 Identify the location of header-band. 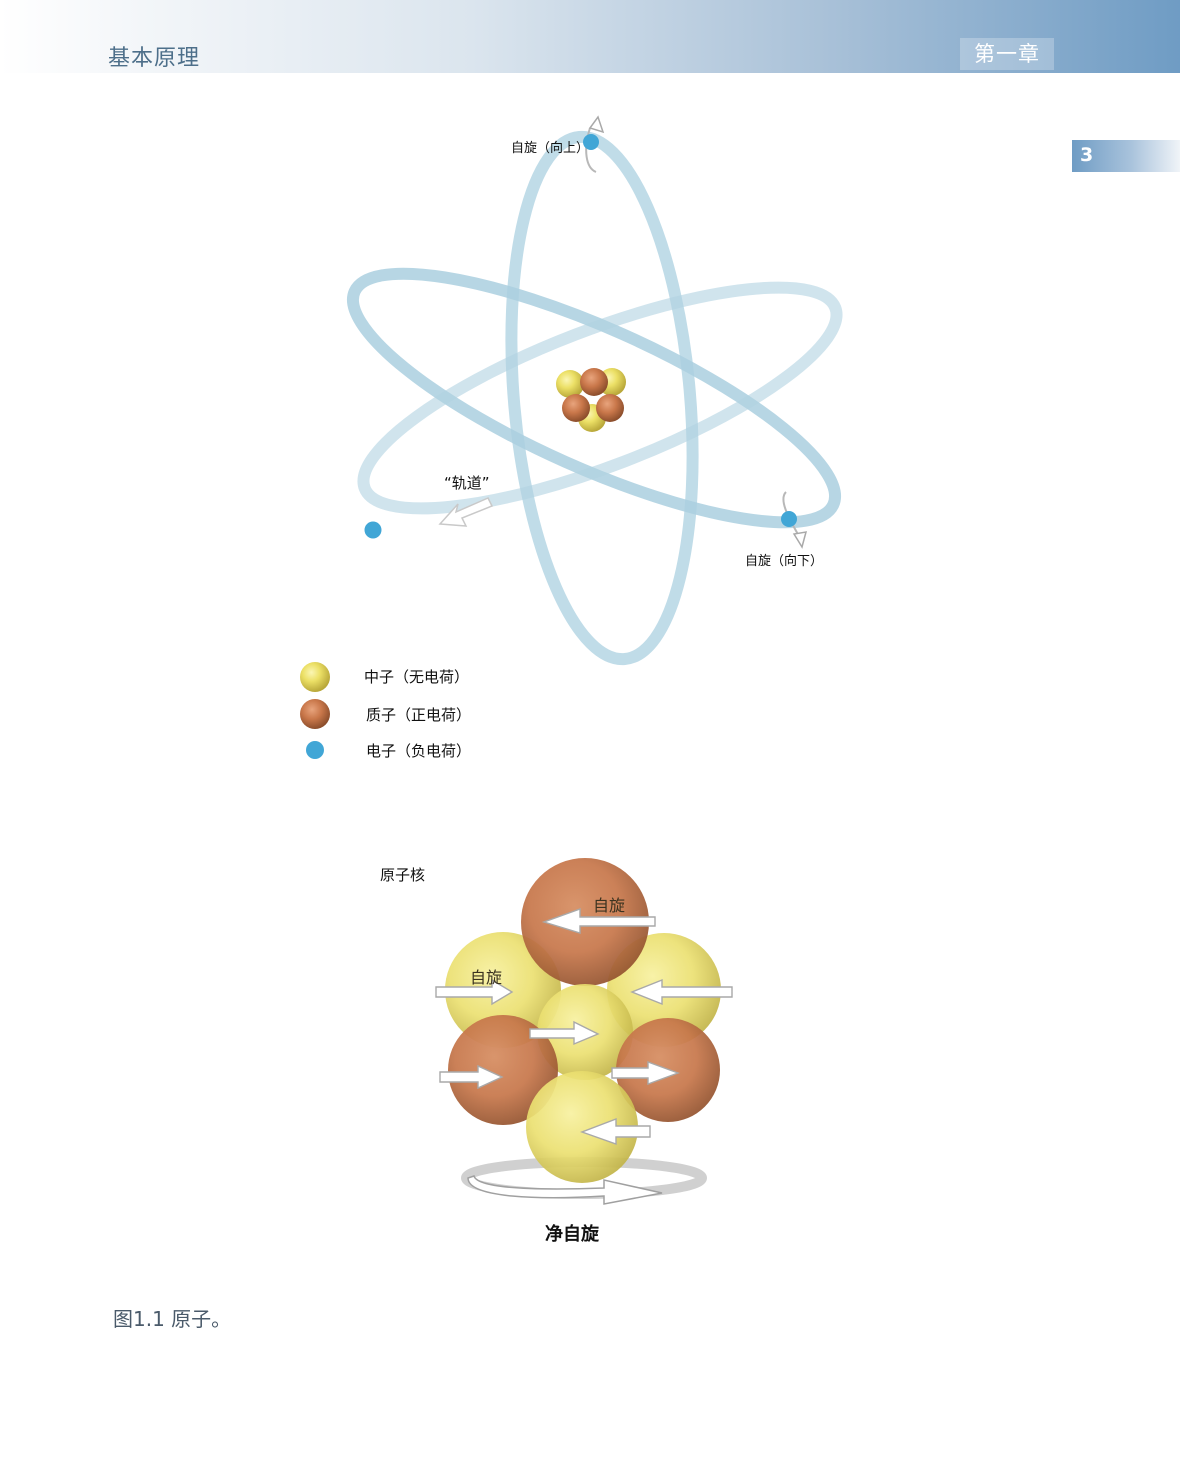
(590, 36).